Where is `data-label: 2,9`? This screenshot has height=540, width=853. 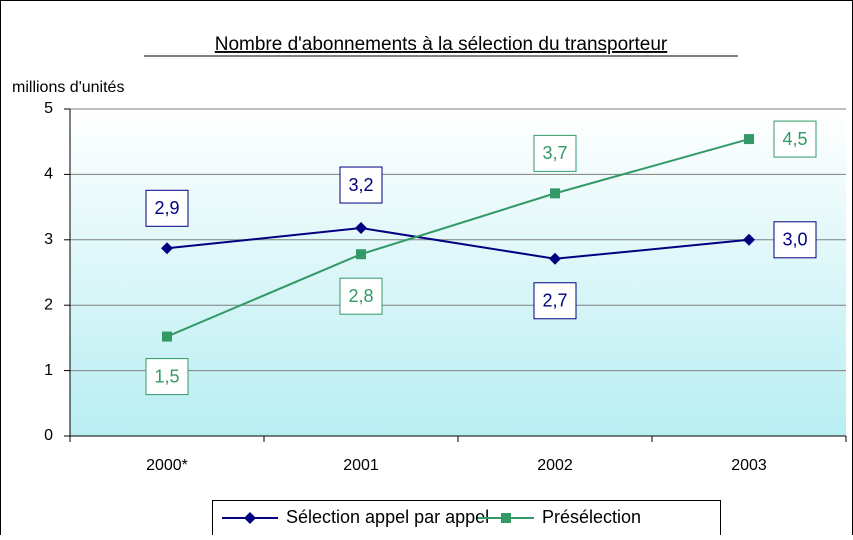 data-label: 2,9 is located at coordinates (166, 208).